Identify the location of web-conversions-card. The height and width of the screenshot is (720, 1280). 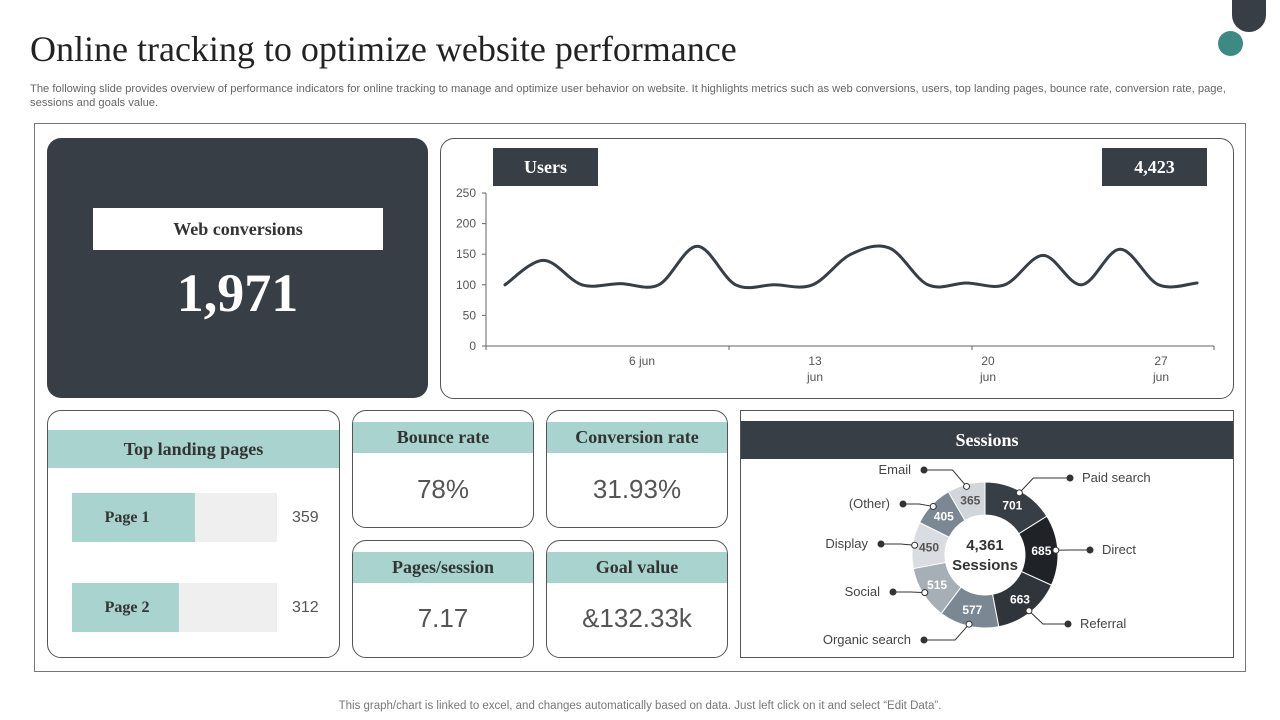
(237, 268).